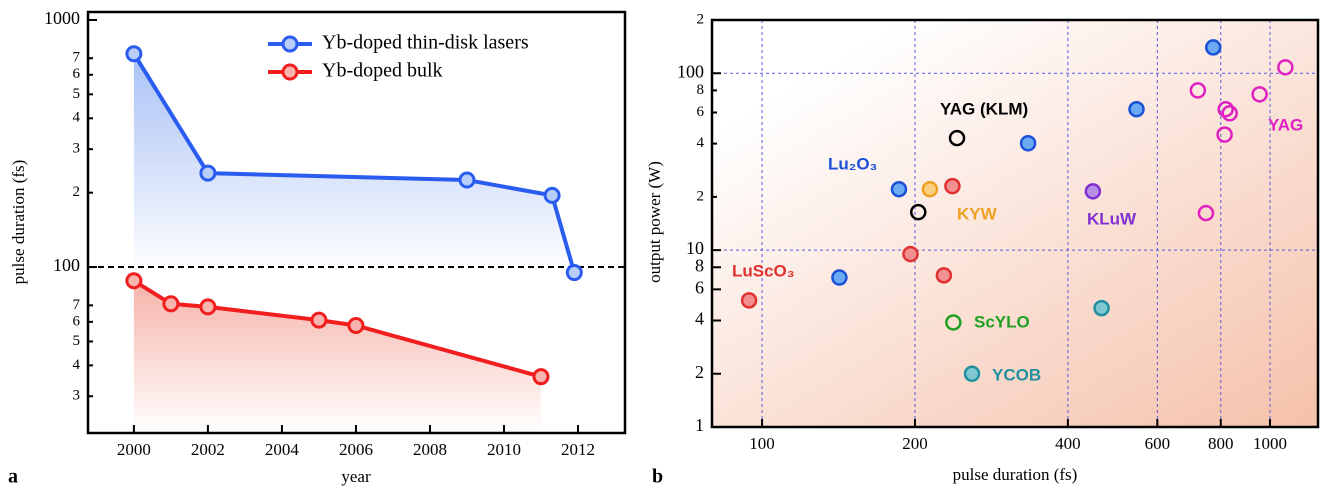 The width and height of the screenshot is (1320, 488). What do you see at coordinates (425, 43) in the screenshot?
I see `legend-label: Yb-doped thin-disk lasers` at bounding box center [425, 43].